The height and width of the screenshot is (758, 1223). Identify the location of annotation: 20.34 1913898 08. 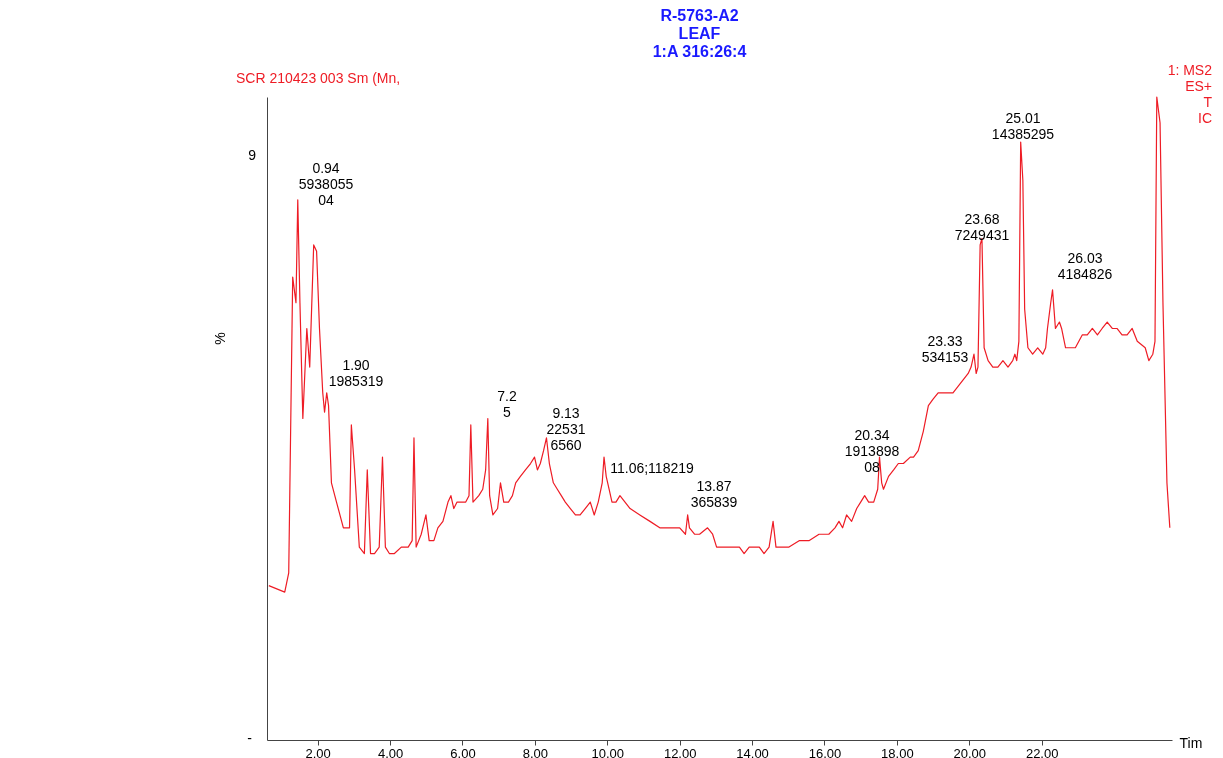
(872, 451).